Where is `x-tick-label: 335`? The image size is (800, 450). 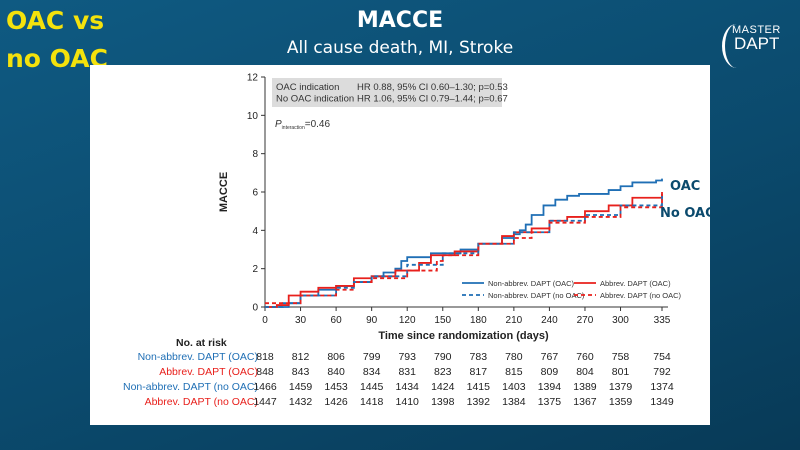
x-tick-label: 335 is located at coordinates (662, 320).